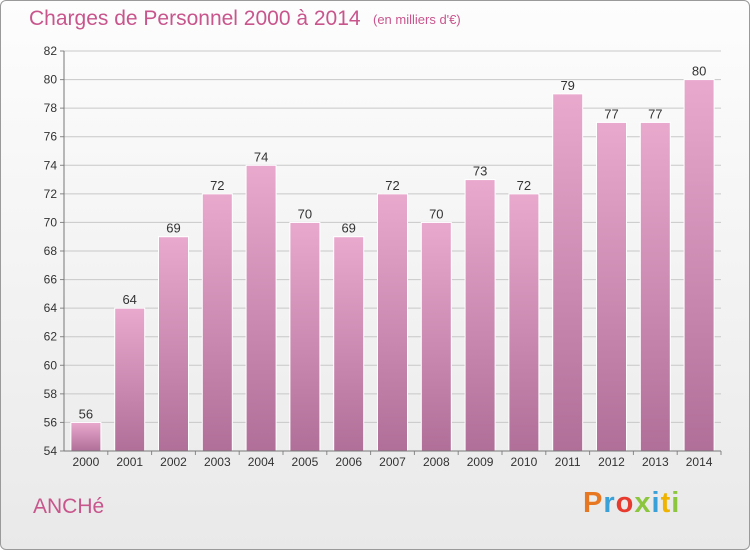 The width and height of the screenshot is (750, 550). Describe the element at coordinates (51, 165) in the screenshot. I see `y-tick-label: 74` at that location.